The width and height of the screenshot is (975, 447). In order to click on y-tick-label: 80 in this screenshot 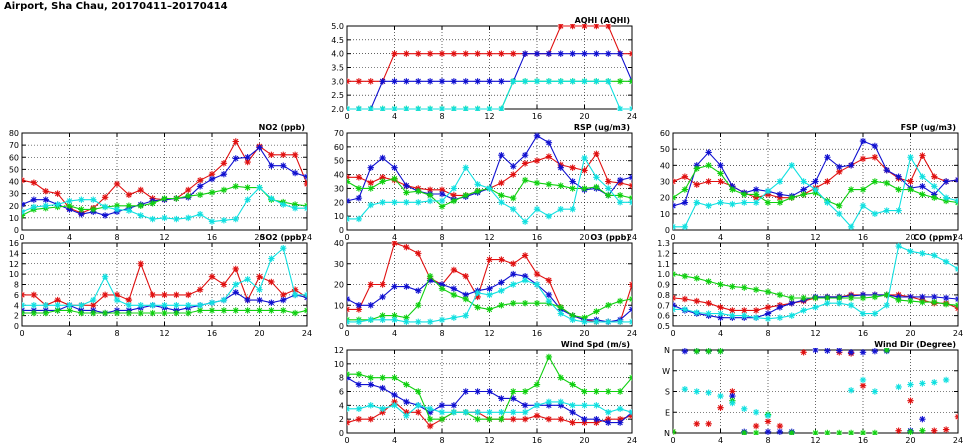, I will do `click(14, 133)`.